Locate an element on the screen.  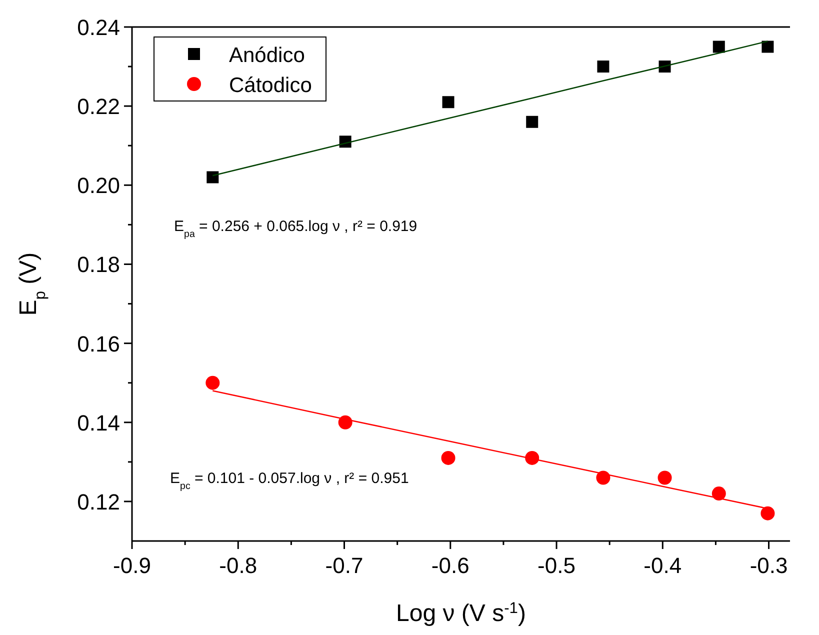
annotation: E$_{pc}$ = 0.101 - 0.057.log ν , r² = 0.951 is located at coordinates (289, 481).